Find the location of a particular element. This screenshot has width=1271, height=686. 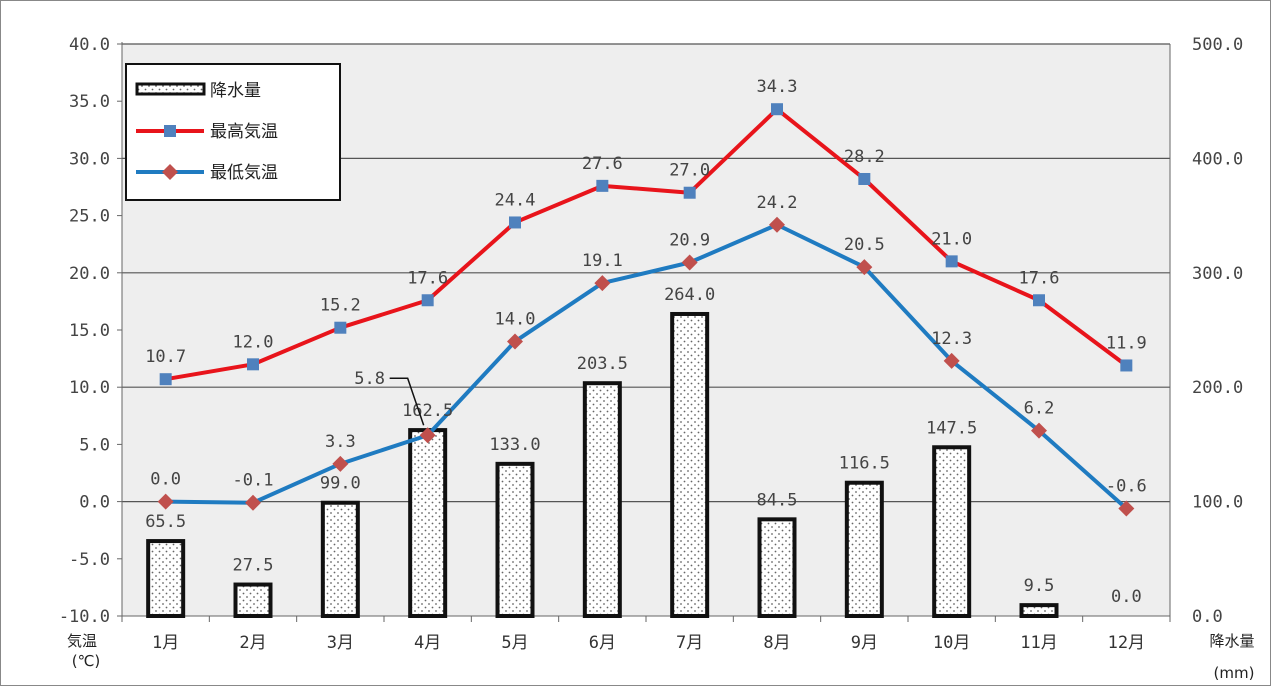

legend-label: 最低気温 is located at coordinates (244, 173).